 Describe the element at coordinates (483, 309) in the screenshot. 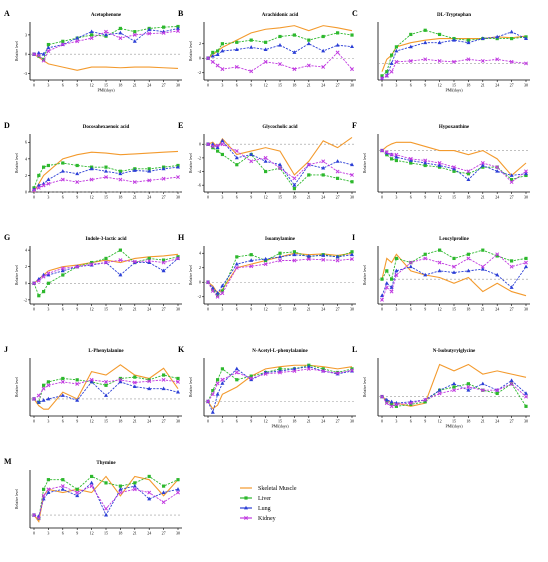

I see `x-tick-label: 21` at that location.